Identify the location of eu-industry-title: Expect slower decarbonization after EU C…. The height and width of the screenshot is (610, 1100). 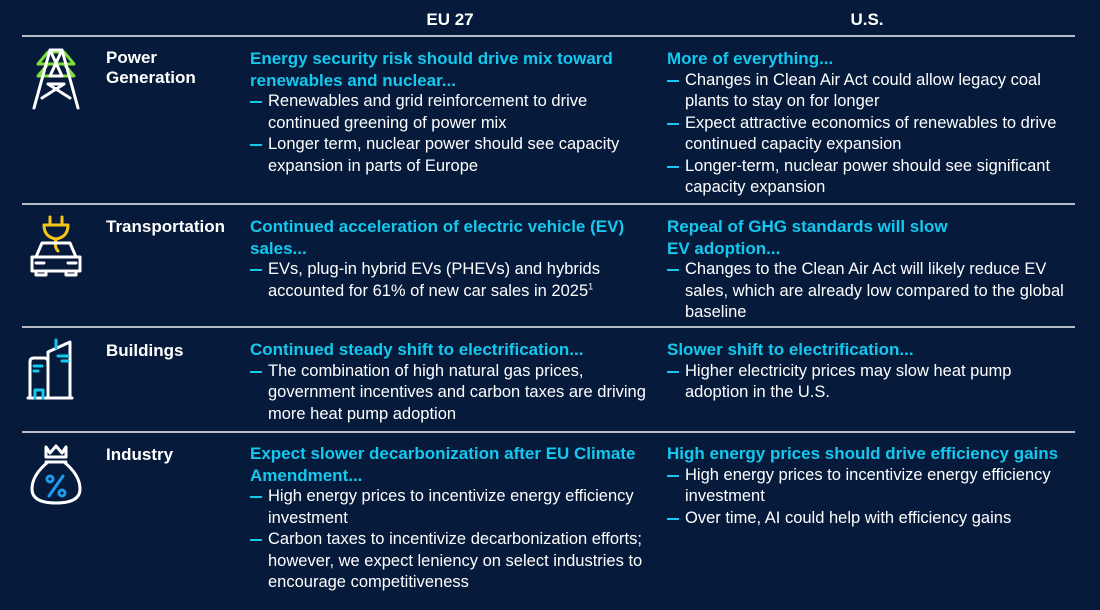
(443, 464).